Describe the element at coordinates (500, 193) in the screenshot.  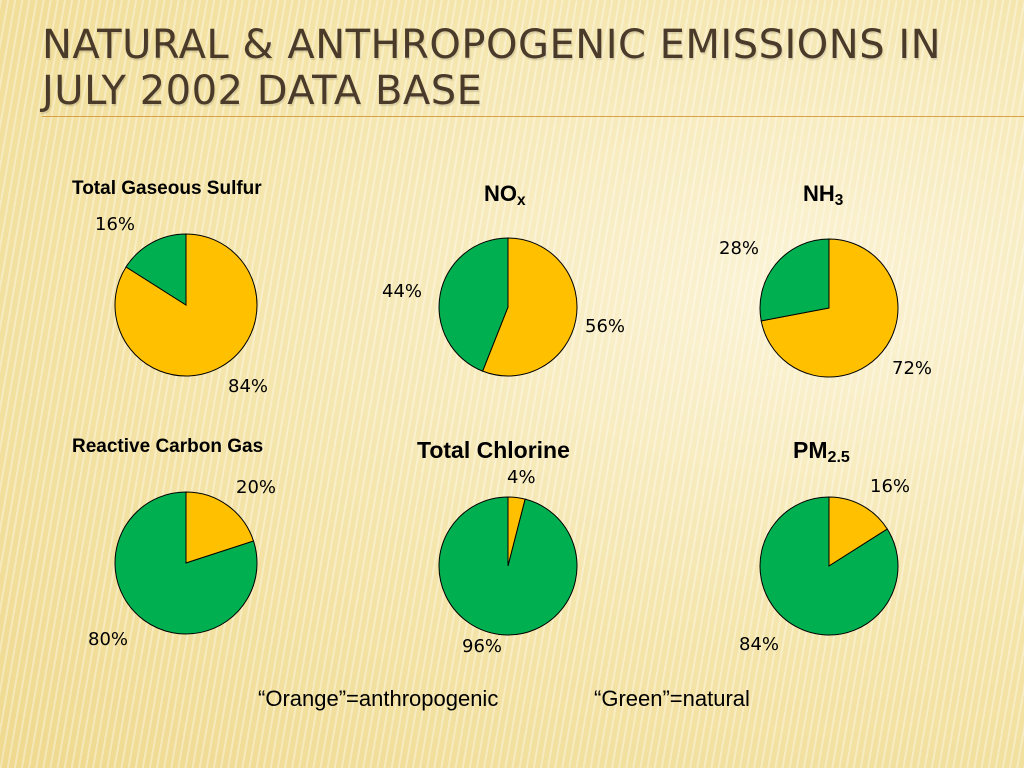
I see `chart-title-text: NO` at that location.